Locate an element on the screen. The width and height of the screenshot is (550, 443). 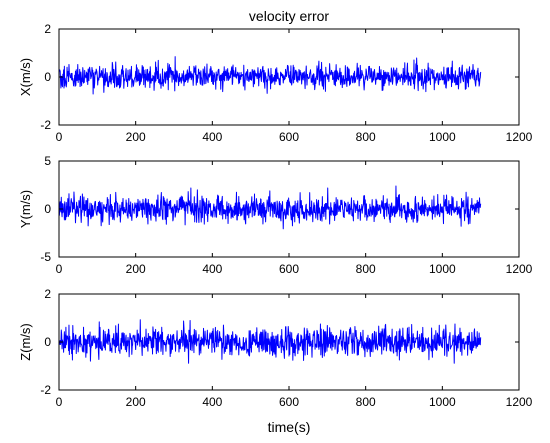
y-axis-label-3: Z(m/s) is located at coordinates (25, 342).